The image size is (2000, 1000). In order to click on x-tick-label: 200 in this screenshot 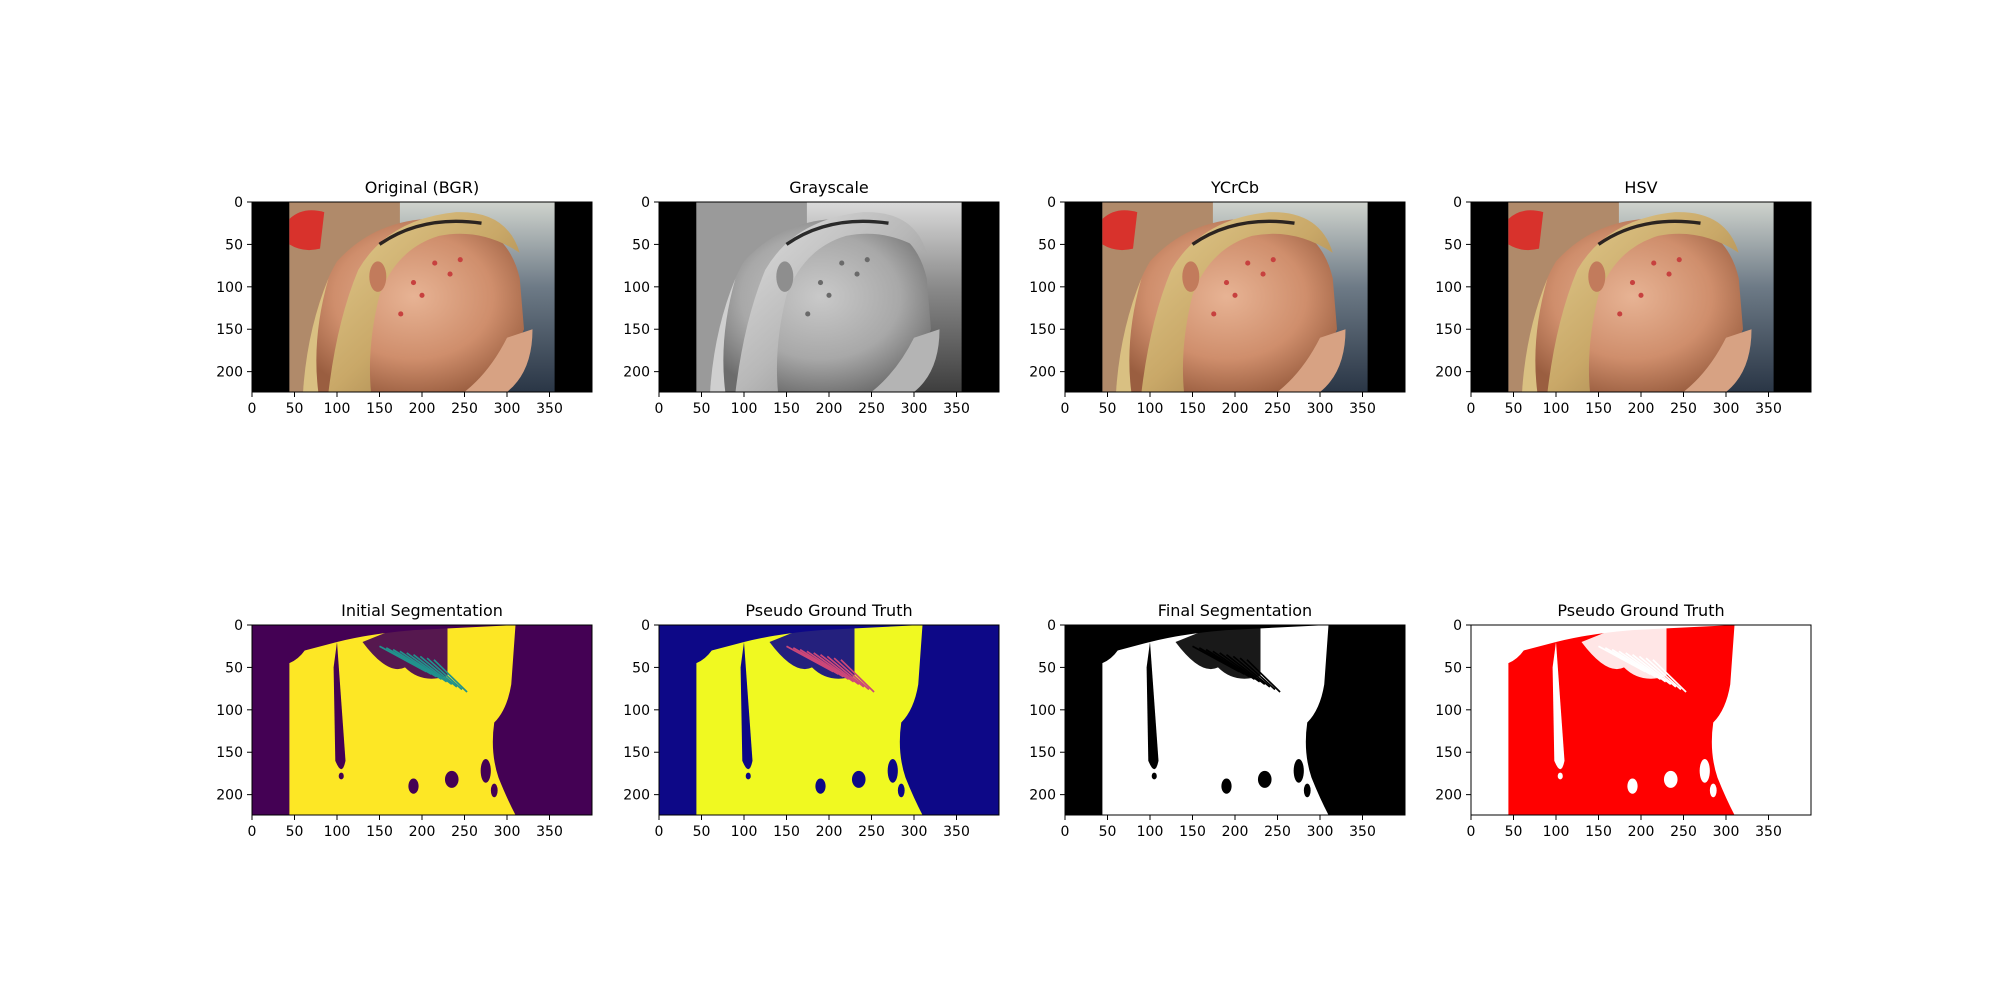, I will do `click(1235, 409)`.